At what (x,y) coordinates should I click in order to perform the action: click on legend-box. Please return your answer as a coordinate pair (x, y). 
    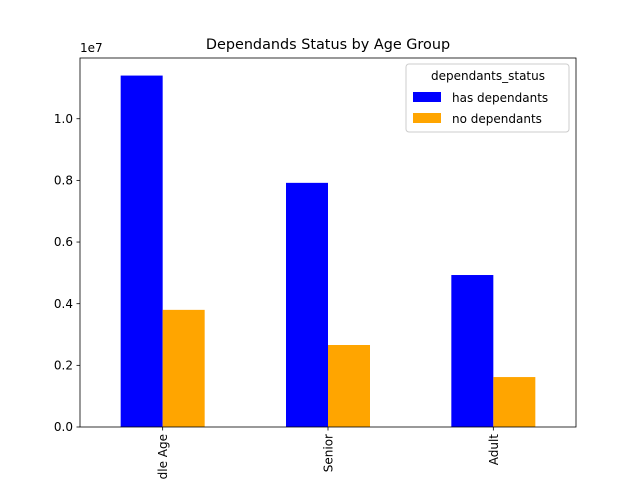
    Looking at the image, I should click on (487, 98).